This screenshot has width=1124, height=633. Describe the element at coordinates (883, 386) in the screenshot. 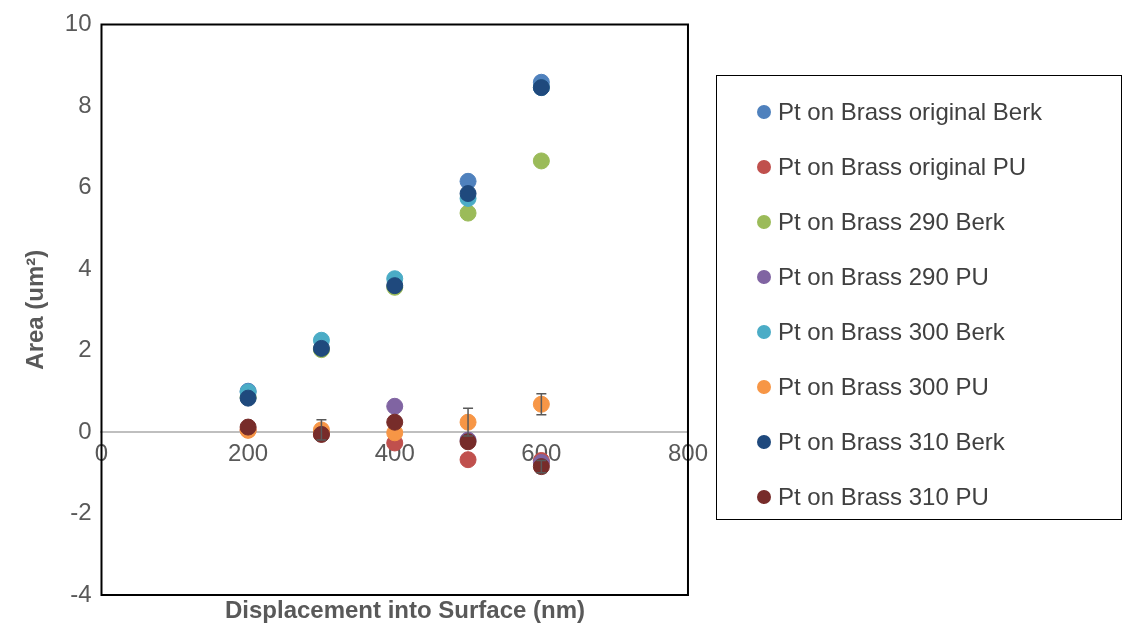

I see `legend-label: Pt on Brass 300 PU` at that location.